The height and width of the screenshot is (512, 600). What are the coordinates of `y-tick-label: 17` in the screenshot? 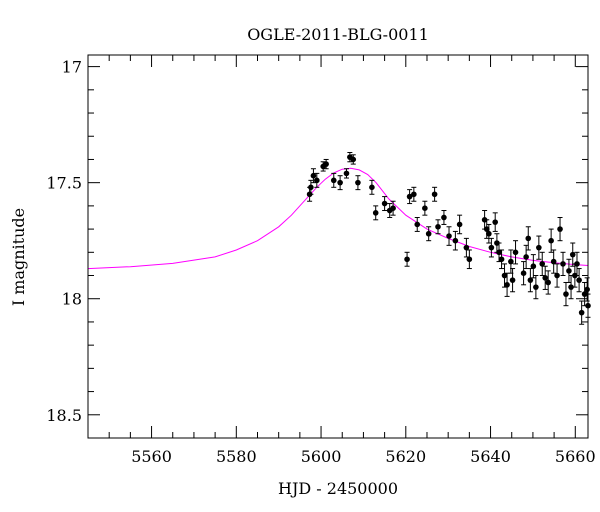 It's located at (72, 67).